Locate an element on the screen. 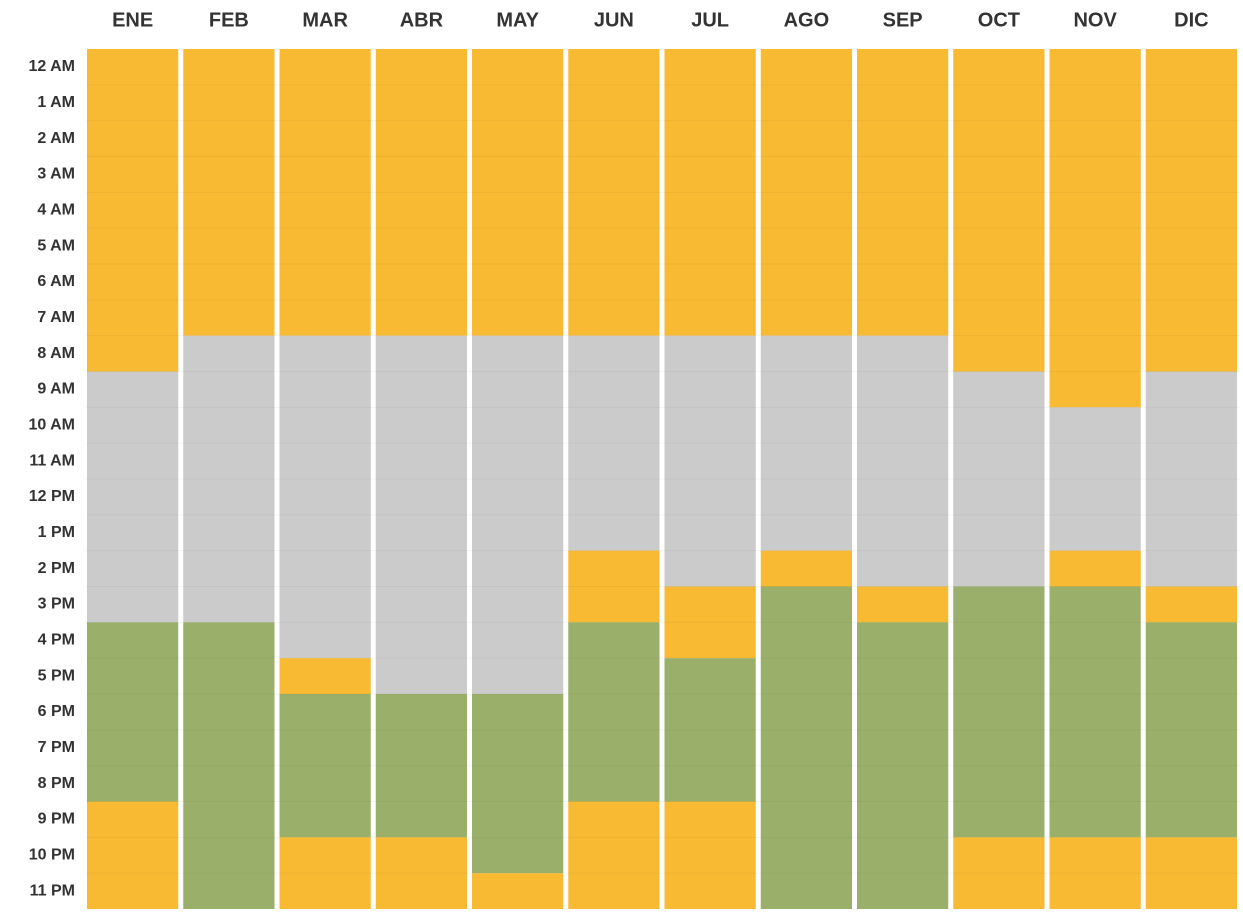 This screenshot has width=1243, height=914. y-tick-label: 1 AM is located at coordinates (56, 102).